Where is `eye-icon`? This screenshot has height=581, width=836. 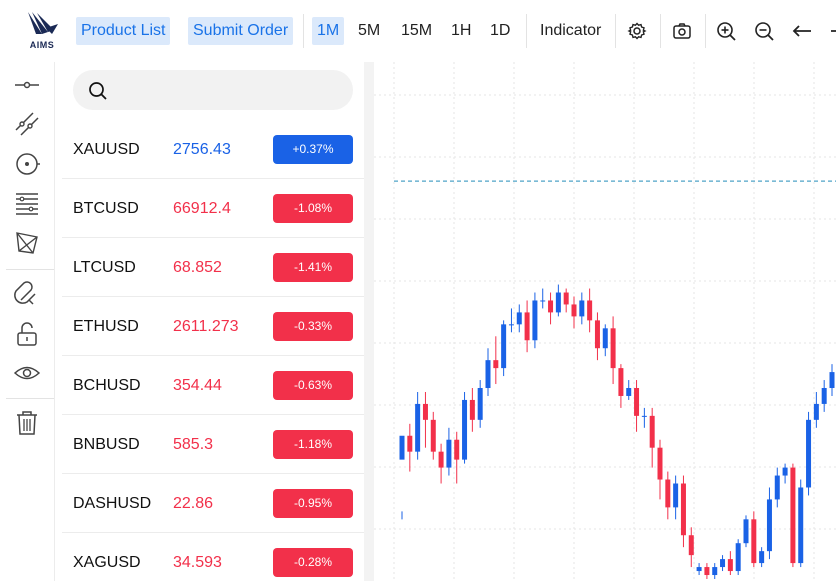
eye-icon is located at coordinates (27, 373).